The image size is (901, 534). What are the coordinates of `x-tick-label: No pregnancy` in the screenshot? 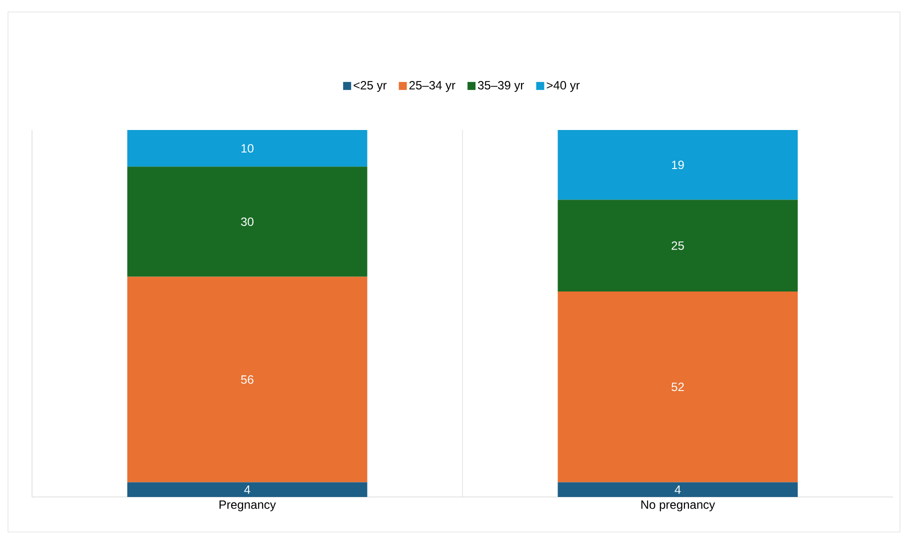 It's located at (678, 506).